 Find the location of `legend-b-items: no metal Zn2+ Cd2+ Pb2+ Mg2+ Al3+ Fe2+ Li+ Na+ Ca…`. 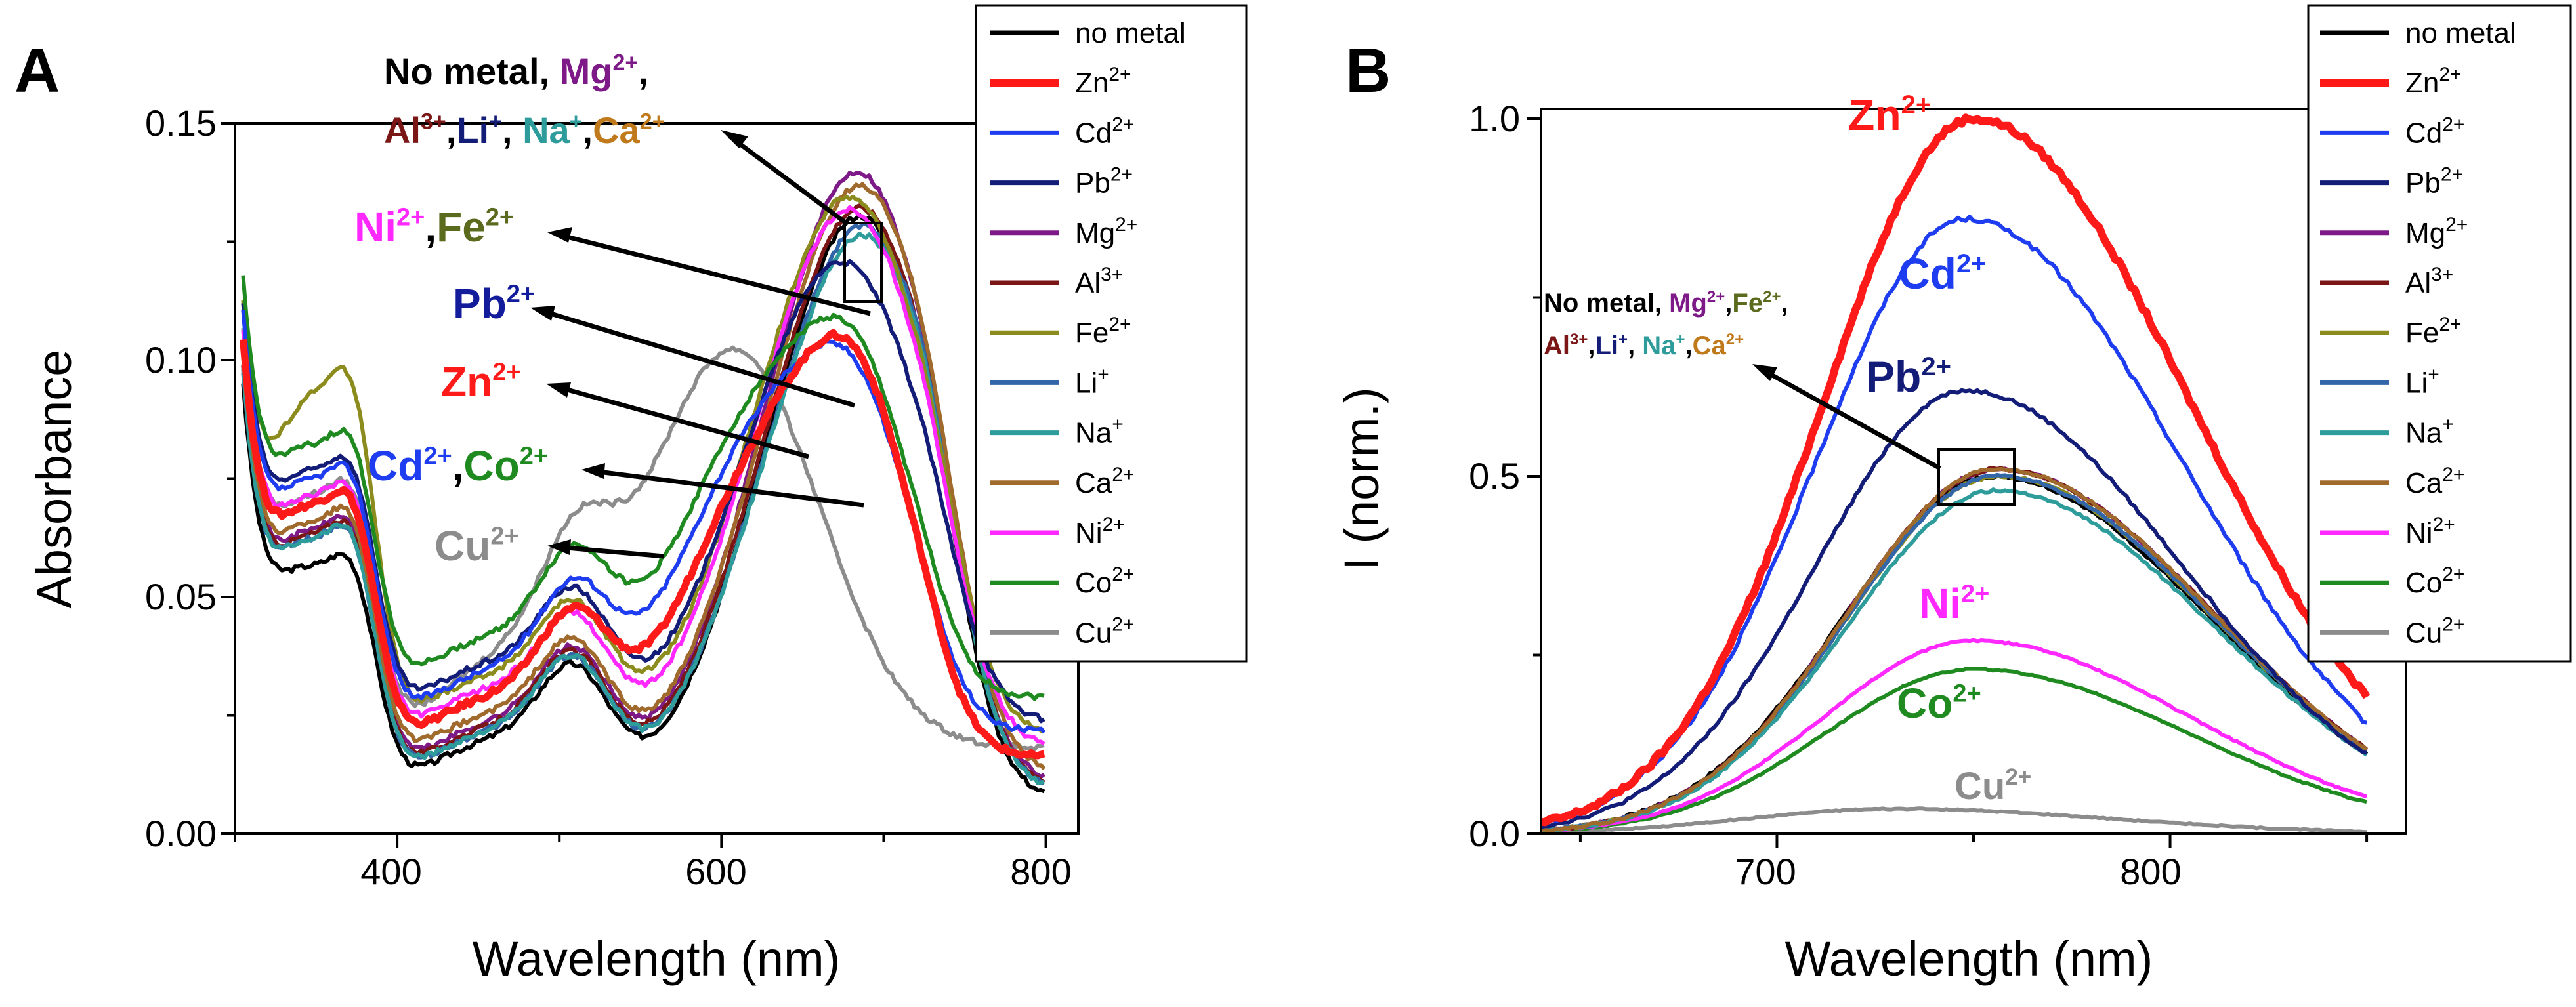

legend-b-items: no metal Zn2+ Cd2+ Pb2+ Mg2+ Al3+ Fe2+ Li+ Na+ Ca… is located at coordinates (2418, 333).